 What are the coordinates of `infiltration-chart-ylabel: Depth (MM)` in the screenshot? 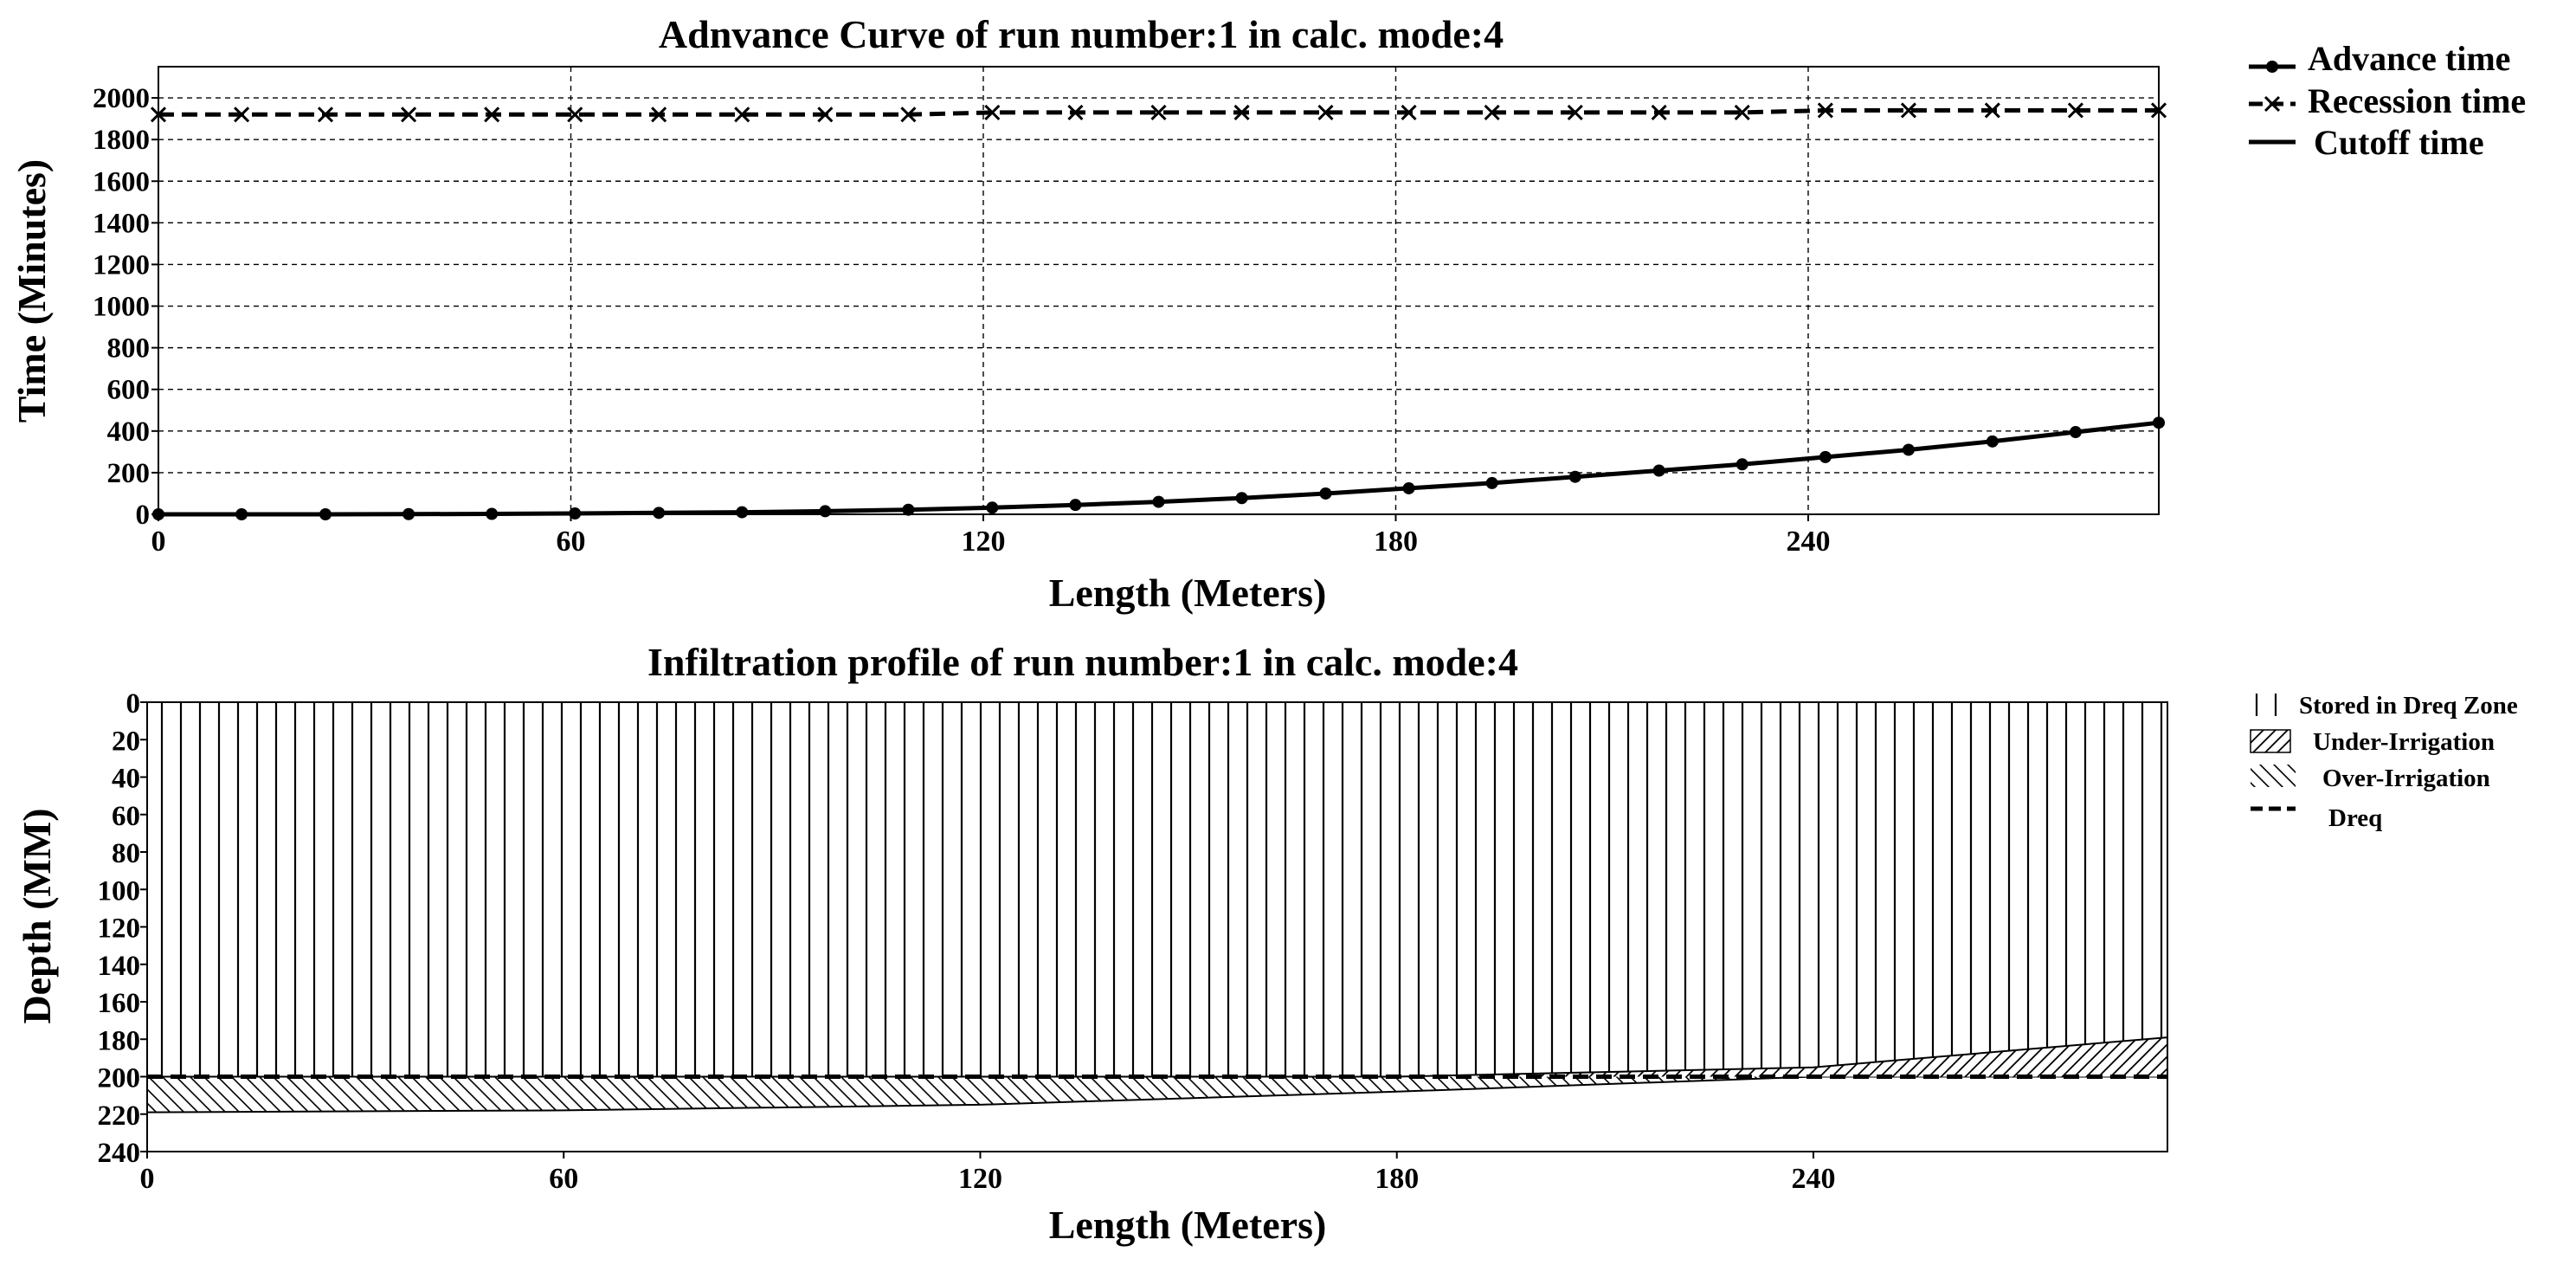 It's located at (37, 915).